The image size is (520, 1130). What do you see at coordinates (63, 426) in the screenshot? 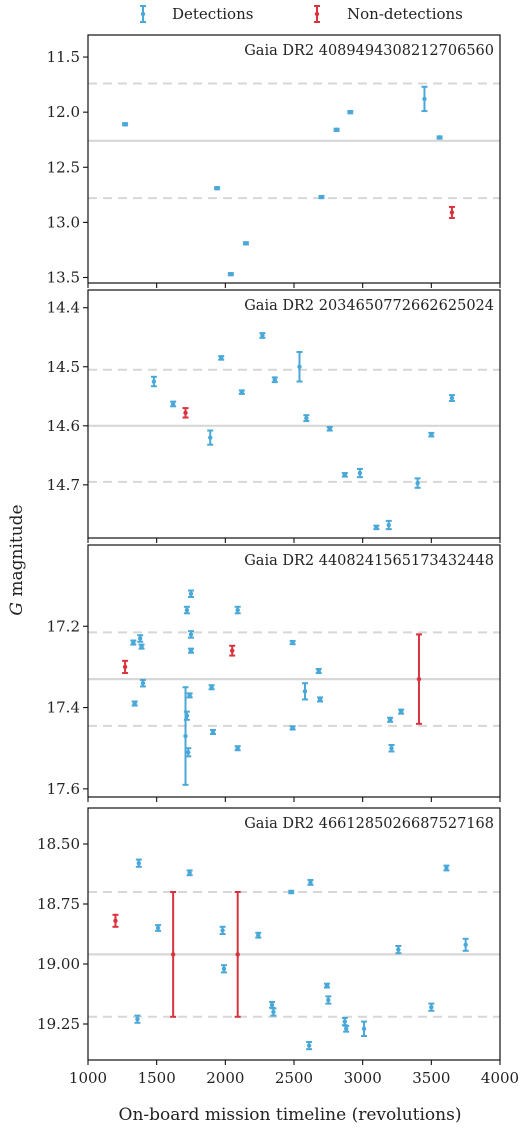
I see `y-tick-label: 14.6` at bounding box center [63, 426].